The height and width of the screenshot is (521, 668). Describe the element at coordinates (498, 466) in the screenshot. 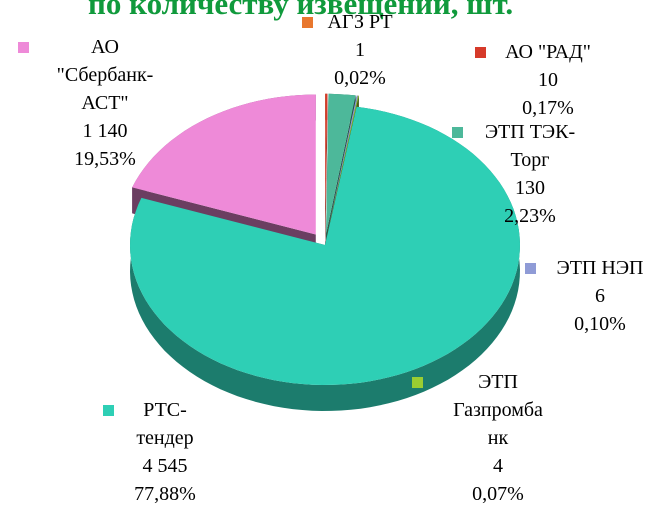

I see `value-label: 4` at that location.